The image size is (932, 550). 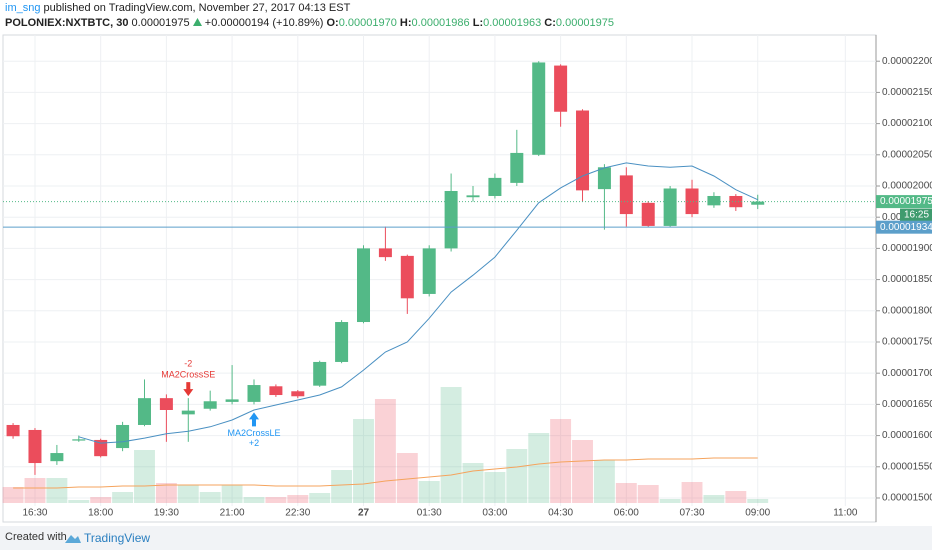 I want to click on price-label: 0.00001975, so click(x=906, y=201).